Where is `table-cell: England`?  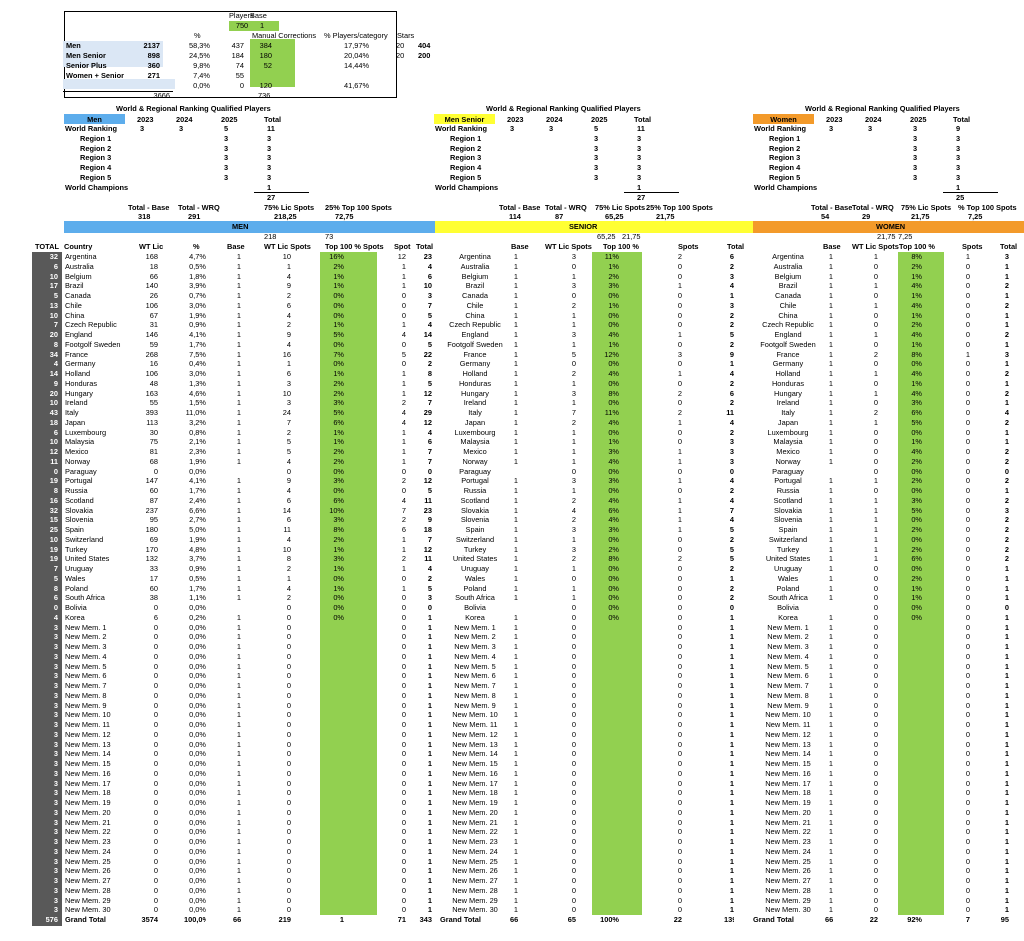
table-cell: England is located at coordinates (79, 334).